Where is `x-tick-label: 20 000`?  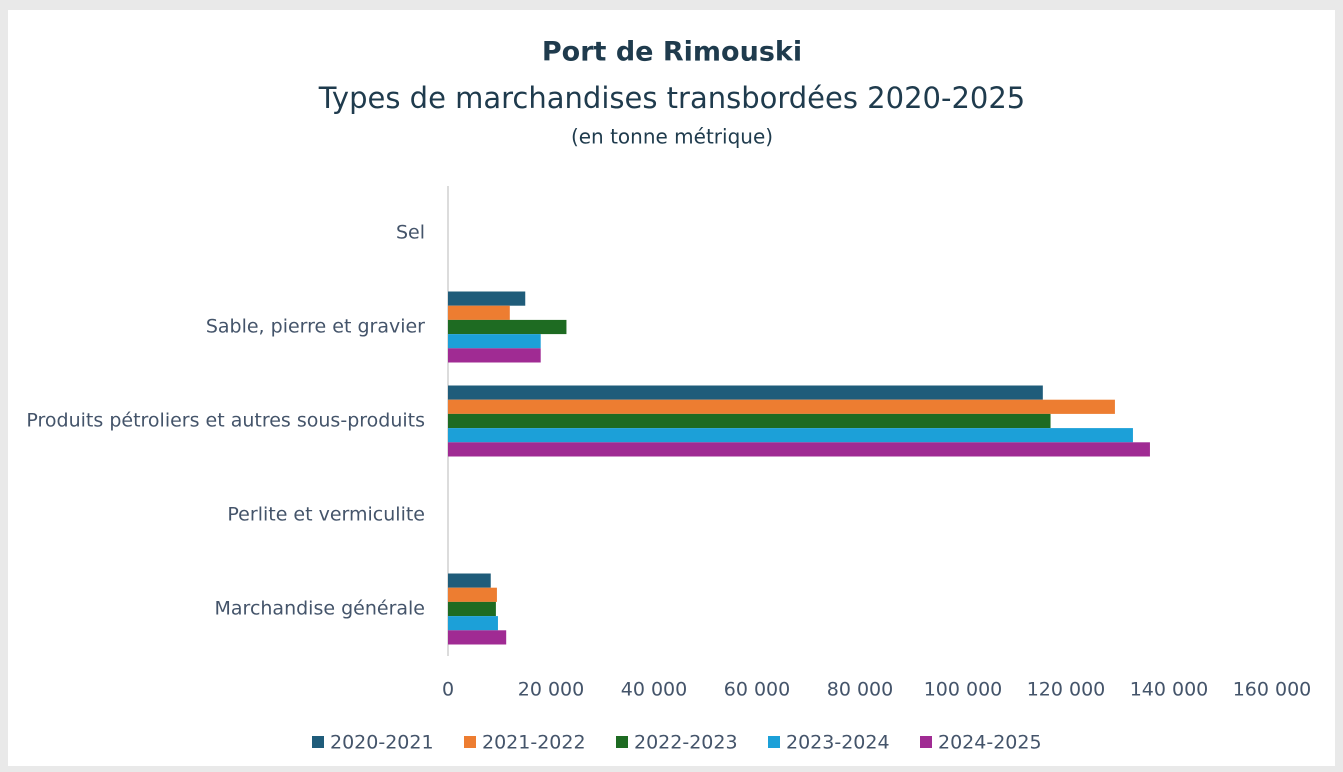 x-tick-label: 20 000 is located at coordinates (551, 690).